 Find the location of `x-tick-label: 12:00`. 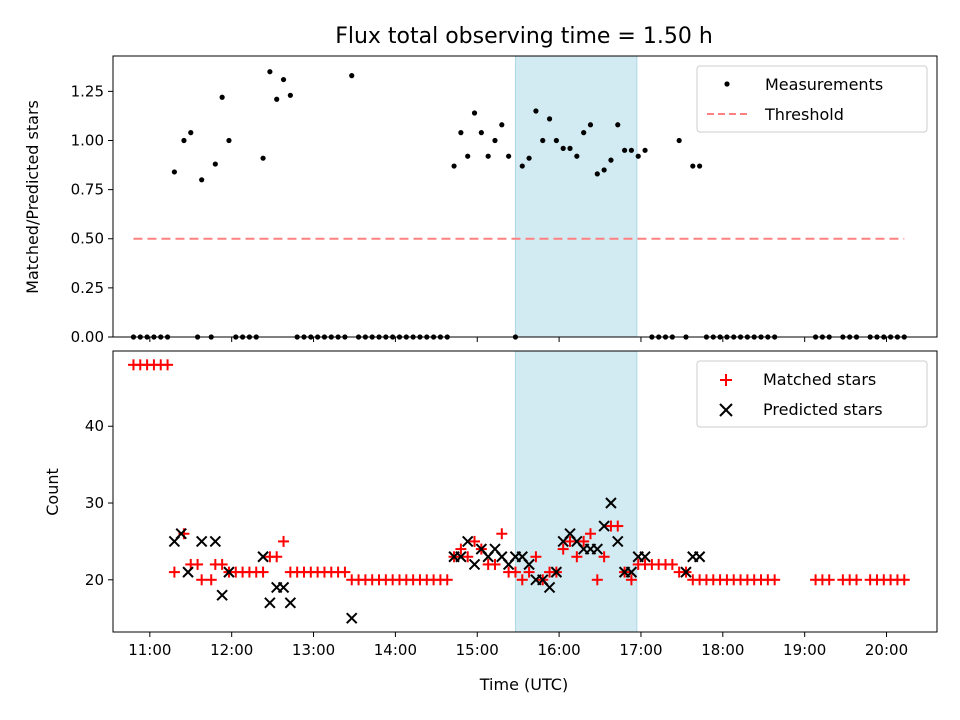

x-tick-label: 12:00 is located at coordinates (231, 650).